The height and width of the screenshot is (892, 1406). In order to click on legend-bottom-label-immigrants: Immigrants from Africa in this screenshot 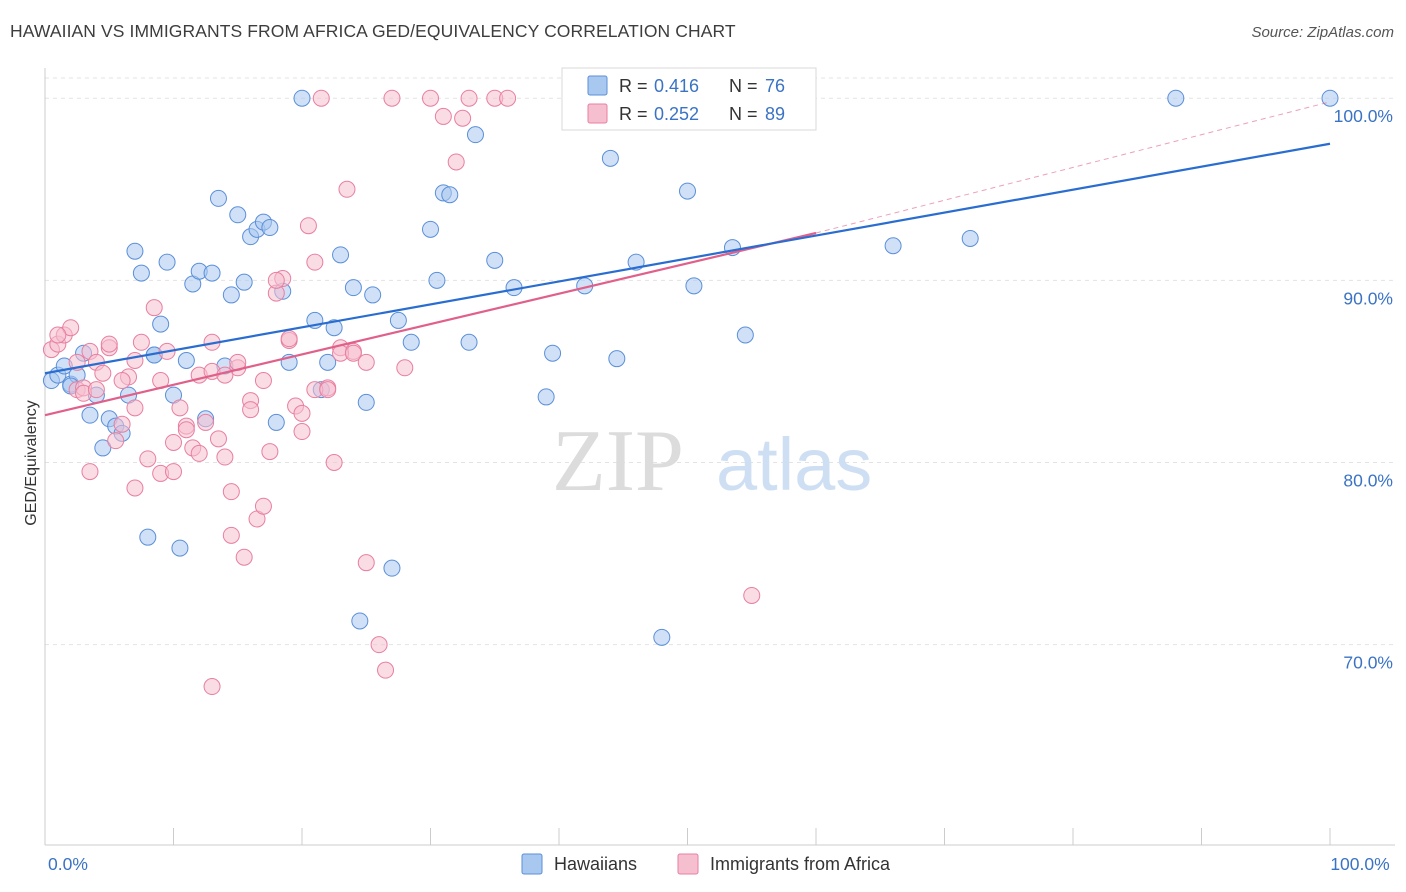, I will do `click(800, 864)`.